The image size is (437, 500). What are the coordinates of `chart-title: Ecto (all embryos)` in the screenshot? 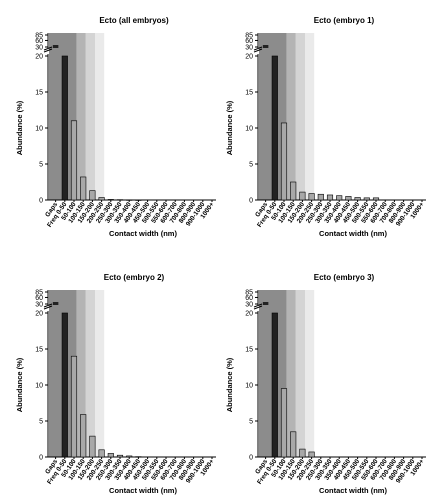 It's located at (134, 20).